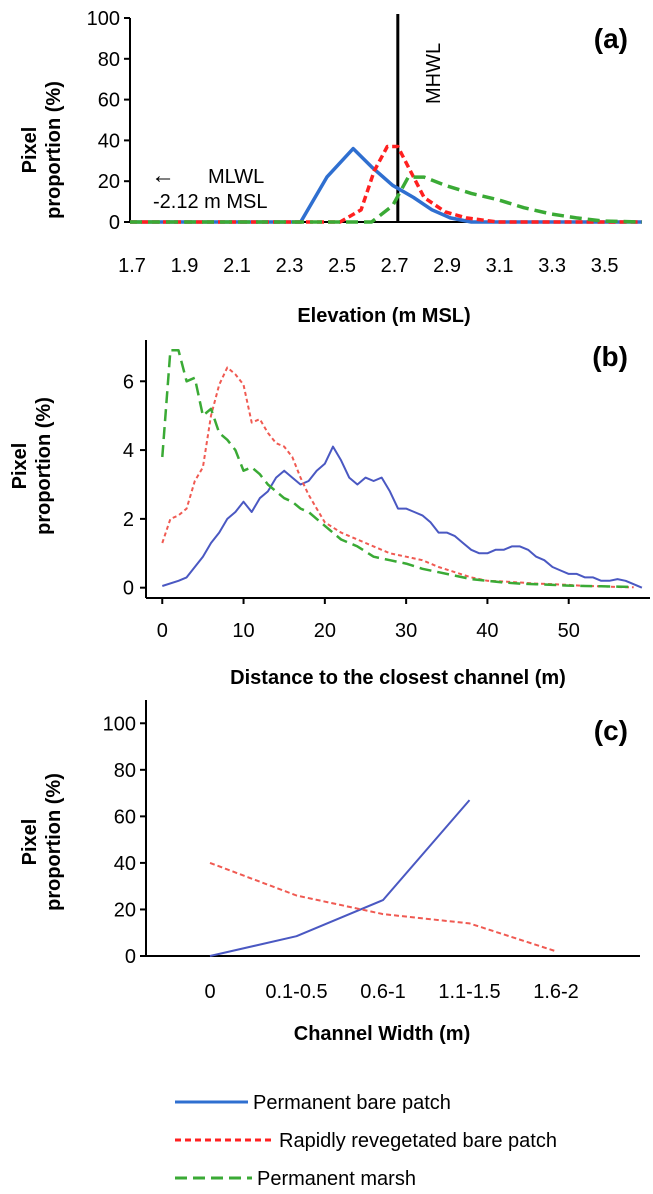  What do you see at coordinates (30, 150) in the screenshot?
I see `panel-a-ylabel-line1: Pixel` at bounding box center [30, 150].